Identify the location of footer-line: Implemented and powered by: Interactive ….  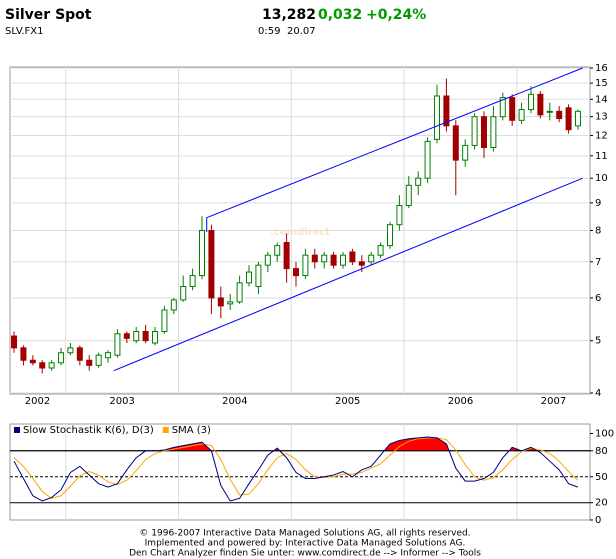
(305, 544).